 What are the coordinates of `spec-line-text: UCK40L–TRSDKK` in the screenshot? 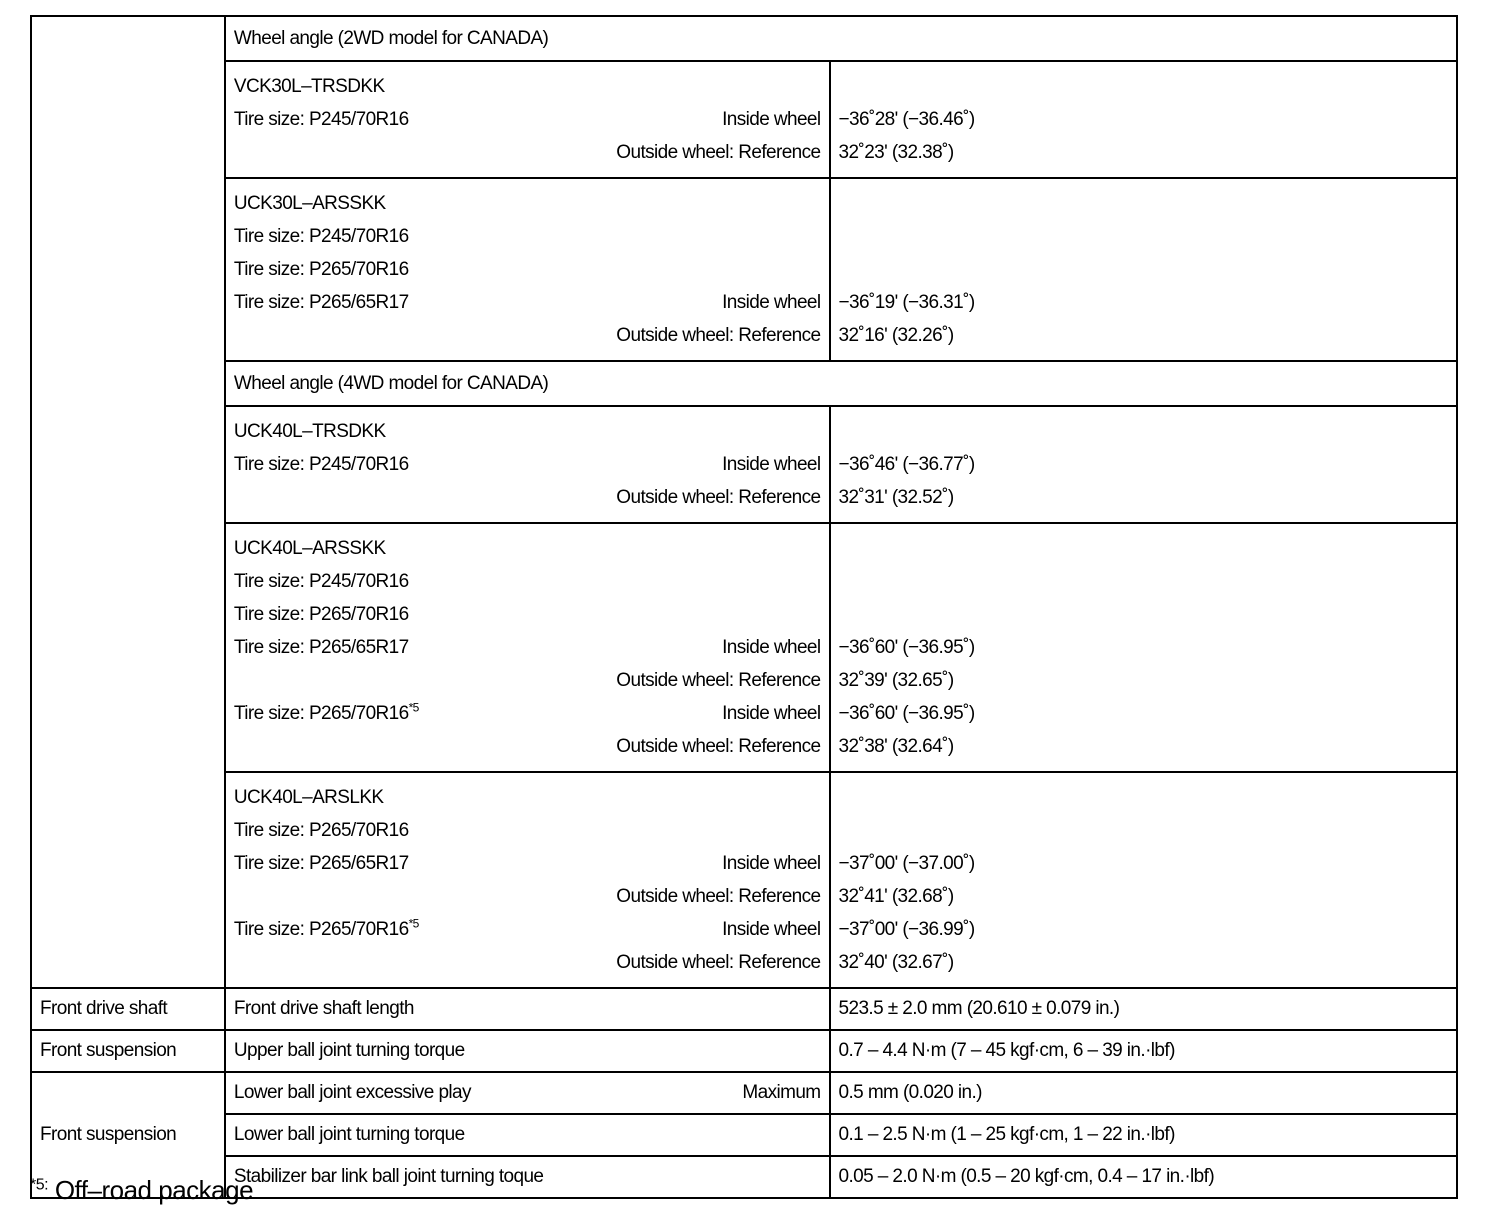 It's located at (310, 431).